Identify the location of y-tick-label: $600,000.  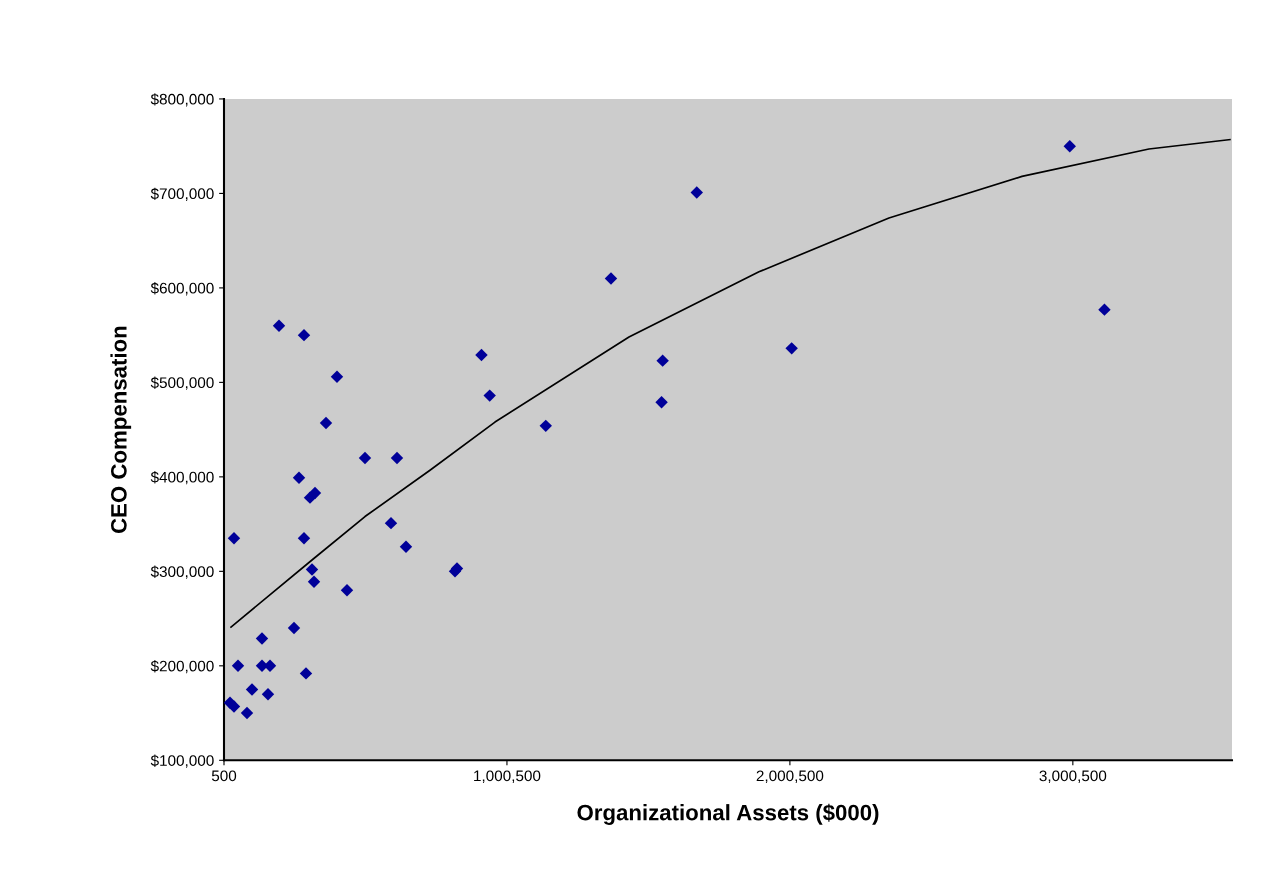
(182, 289).